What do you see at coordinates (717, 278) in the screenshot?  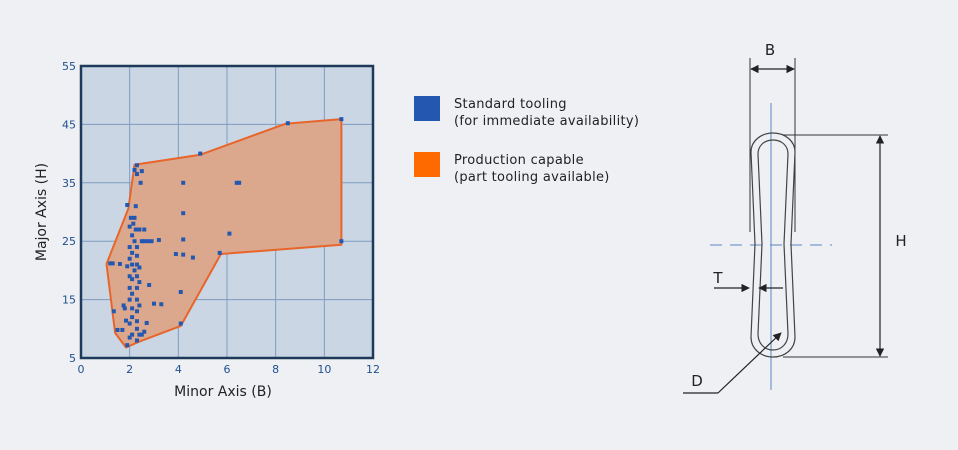 I see `t-label: T` at bounding box center [717, 278].